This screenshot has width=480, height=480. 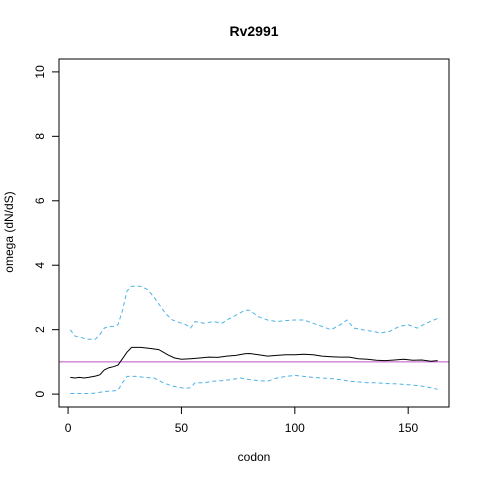 What do you see at coordinates (40, 265) in the screenshot?
I see `y-tick-label: 4` at bounding box center [40, 265].